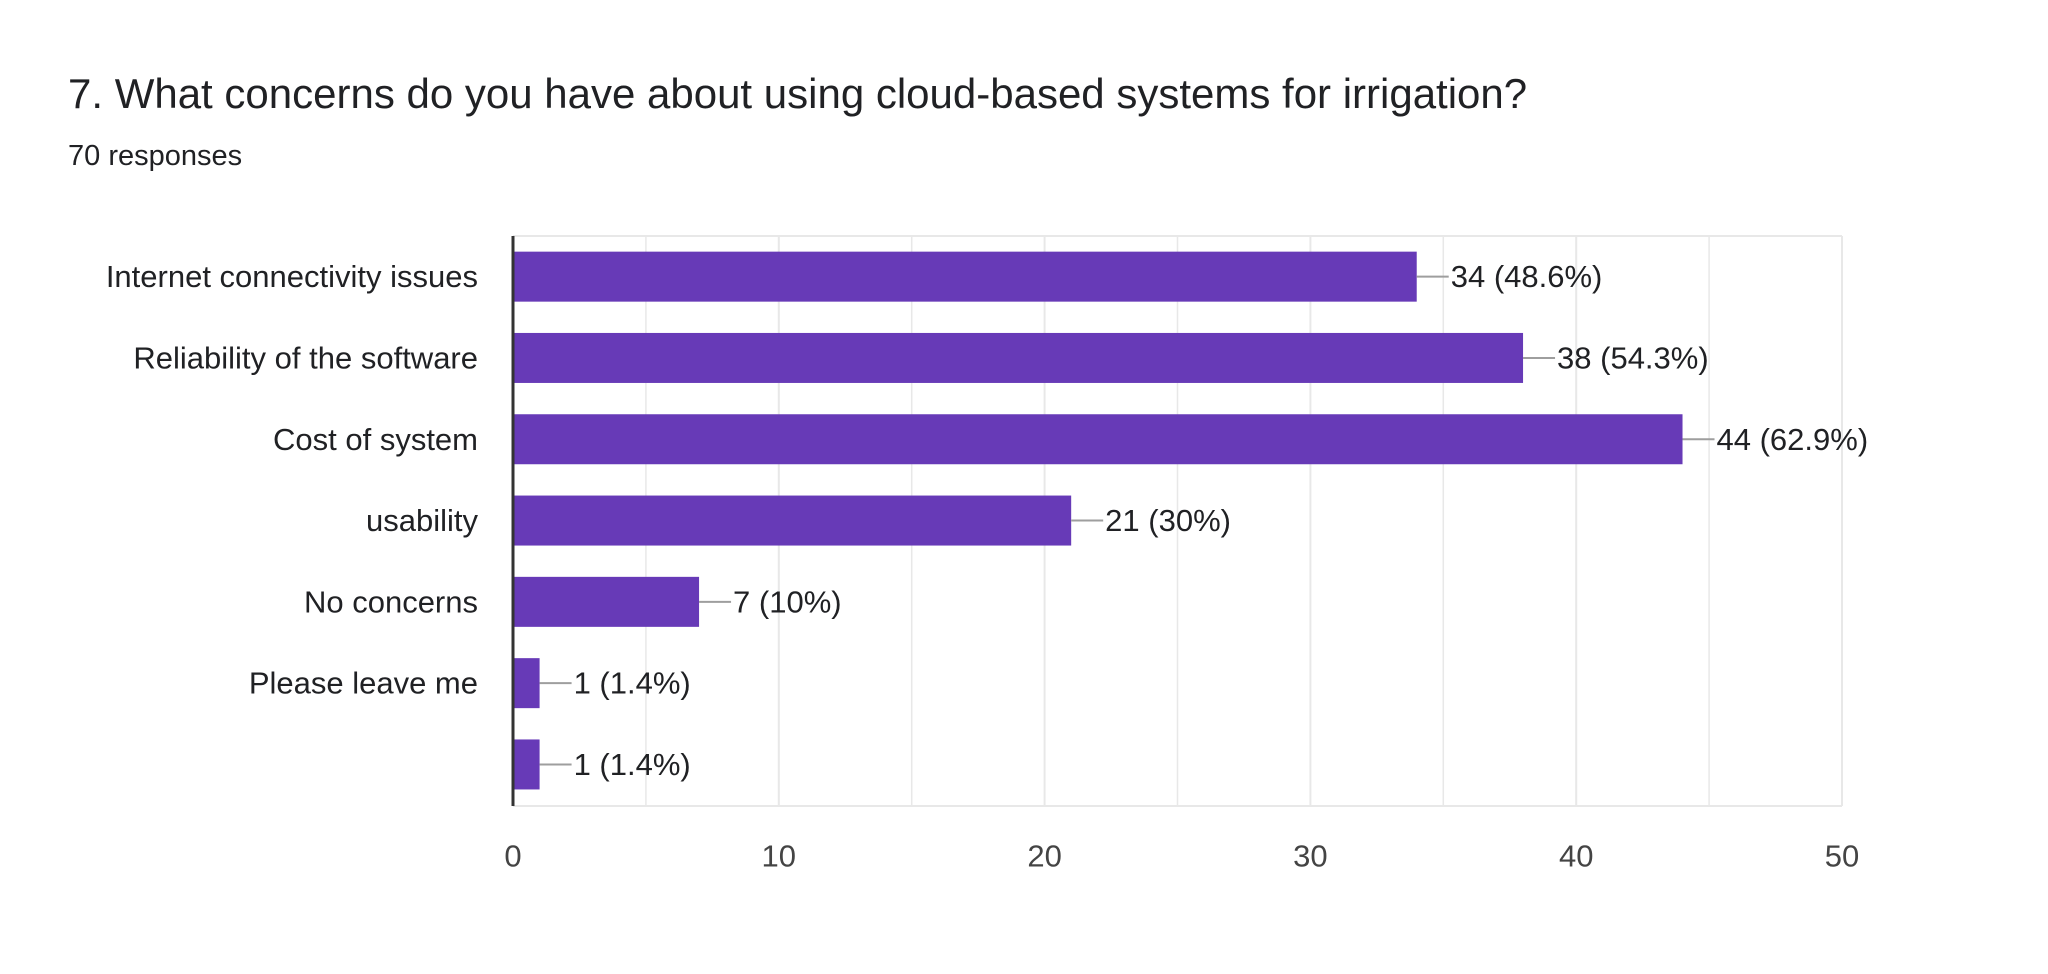  Describe the element at coordinates (1576, 856) in the screenshot. I see `x-tick-label: 40` at that location.